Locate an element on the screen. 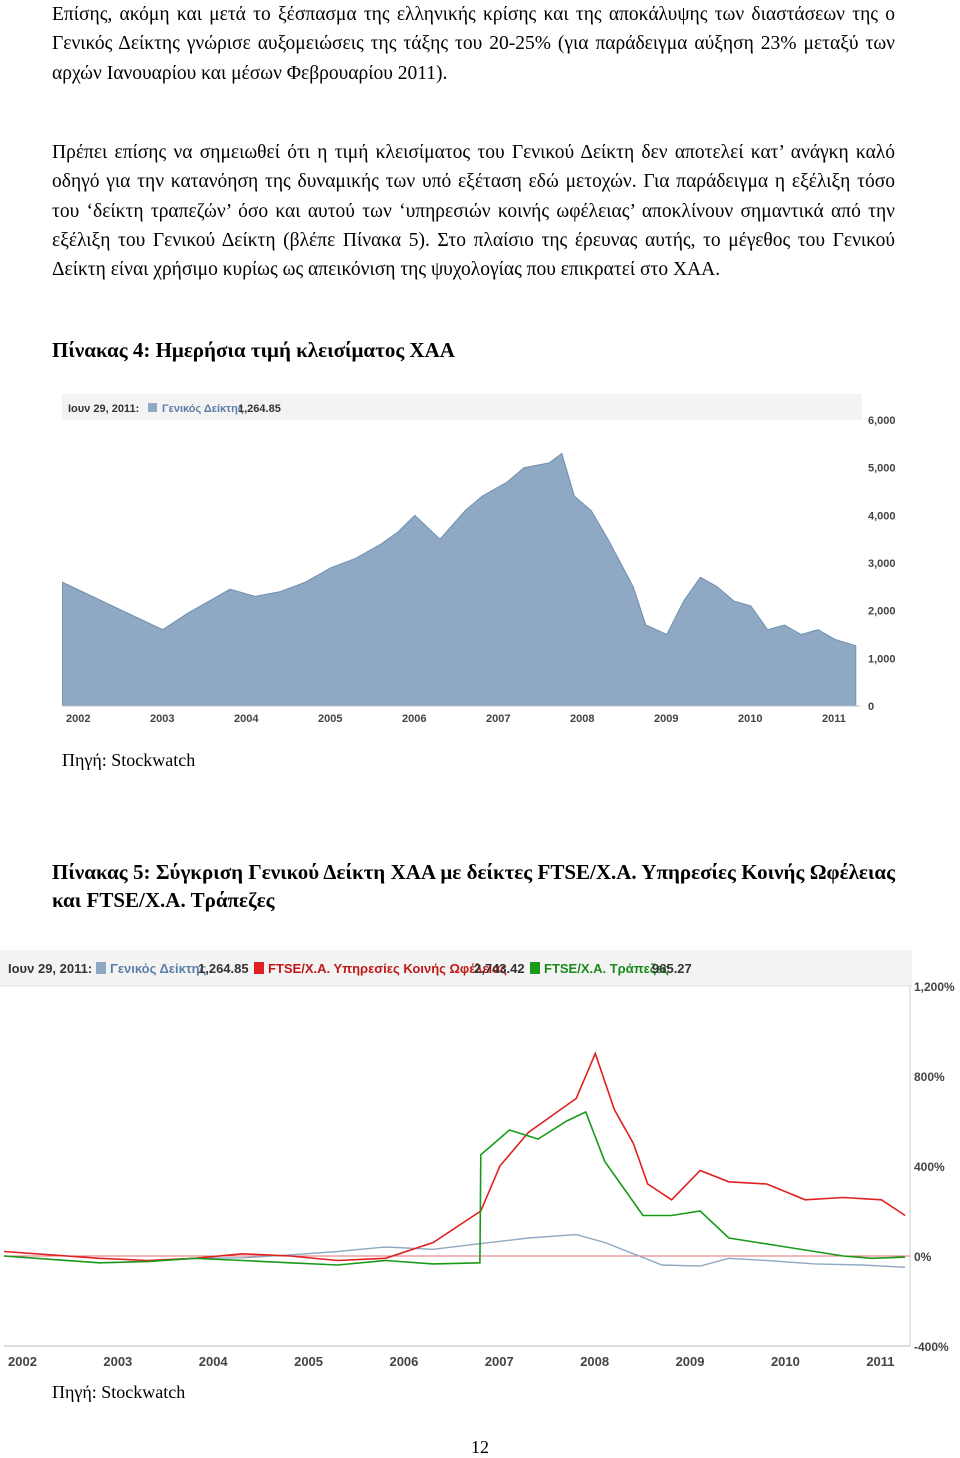 The height and width of the screenshot is (1458, 960). y-tick-label: 2,000 is located at coordinates (882, 612).